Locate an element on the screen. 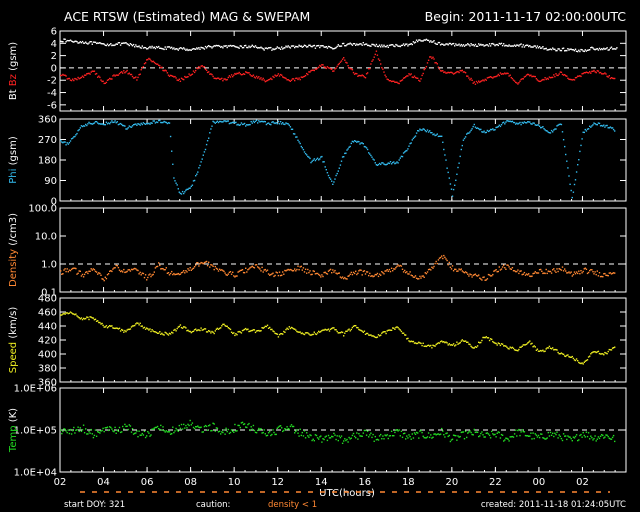 This screenshot has width=640, height=512. speed-y-axis-label: Speed (km/s) is located at coordinates (13, 340).